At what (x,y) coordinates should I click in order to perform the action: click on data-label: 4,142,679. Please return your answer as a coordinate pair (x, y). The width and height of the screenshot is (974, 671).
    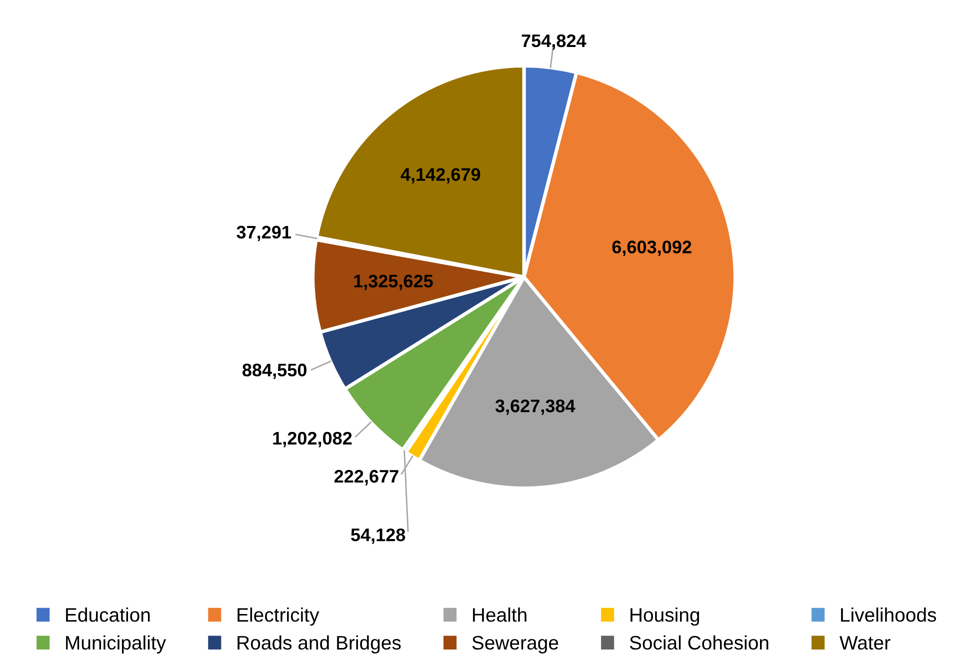
    Looking at the image, I should click on (440, 176).